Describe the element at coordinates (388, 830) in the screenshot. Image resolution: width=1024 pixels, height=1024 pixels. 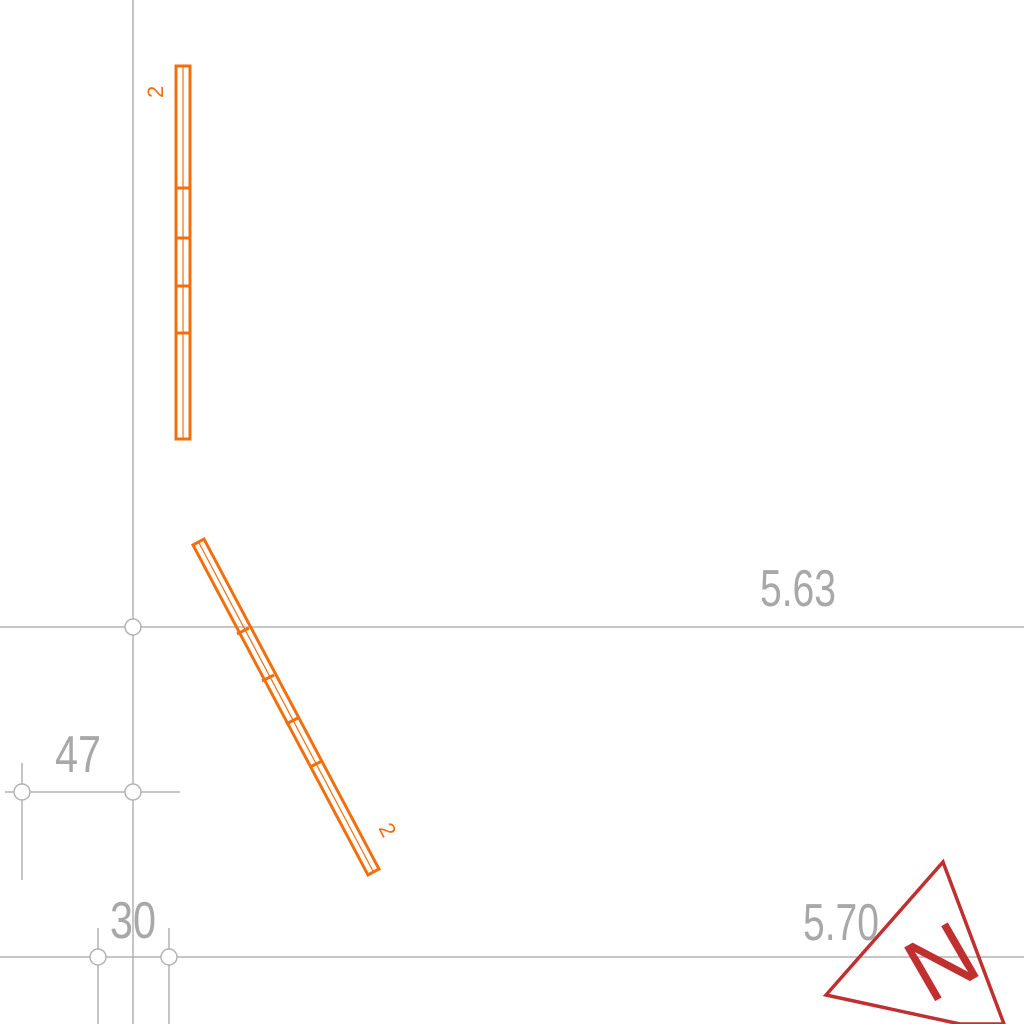
I see `diagonal-member-label: 2` at that location.